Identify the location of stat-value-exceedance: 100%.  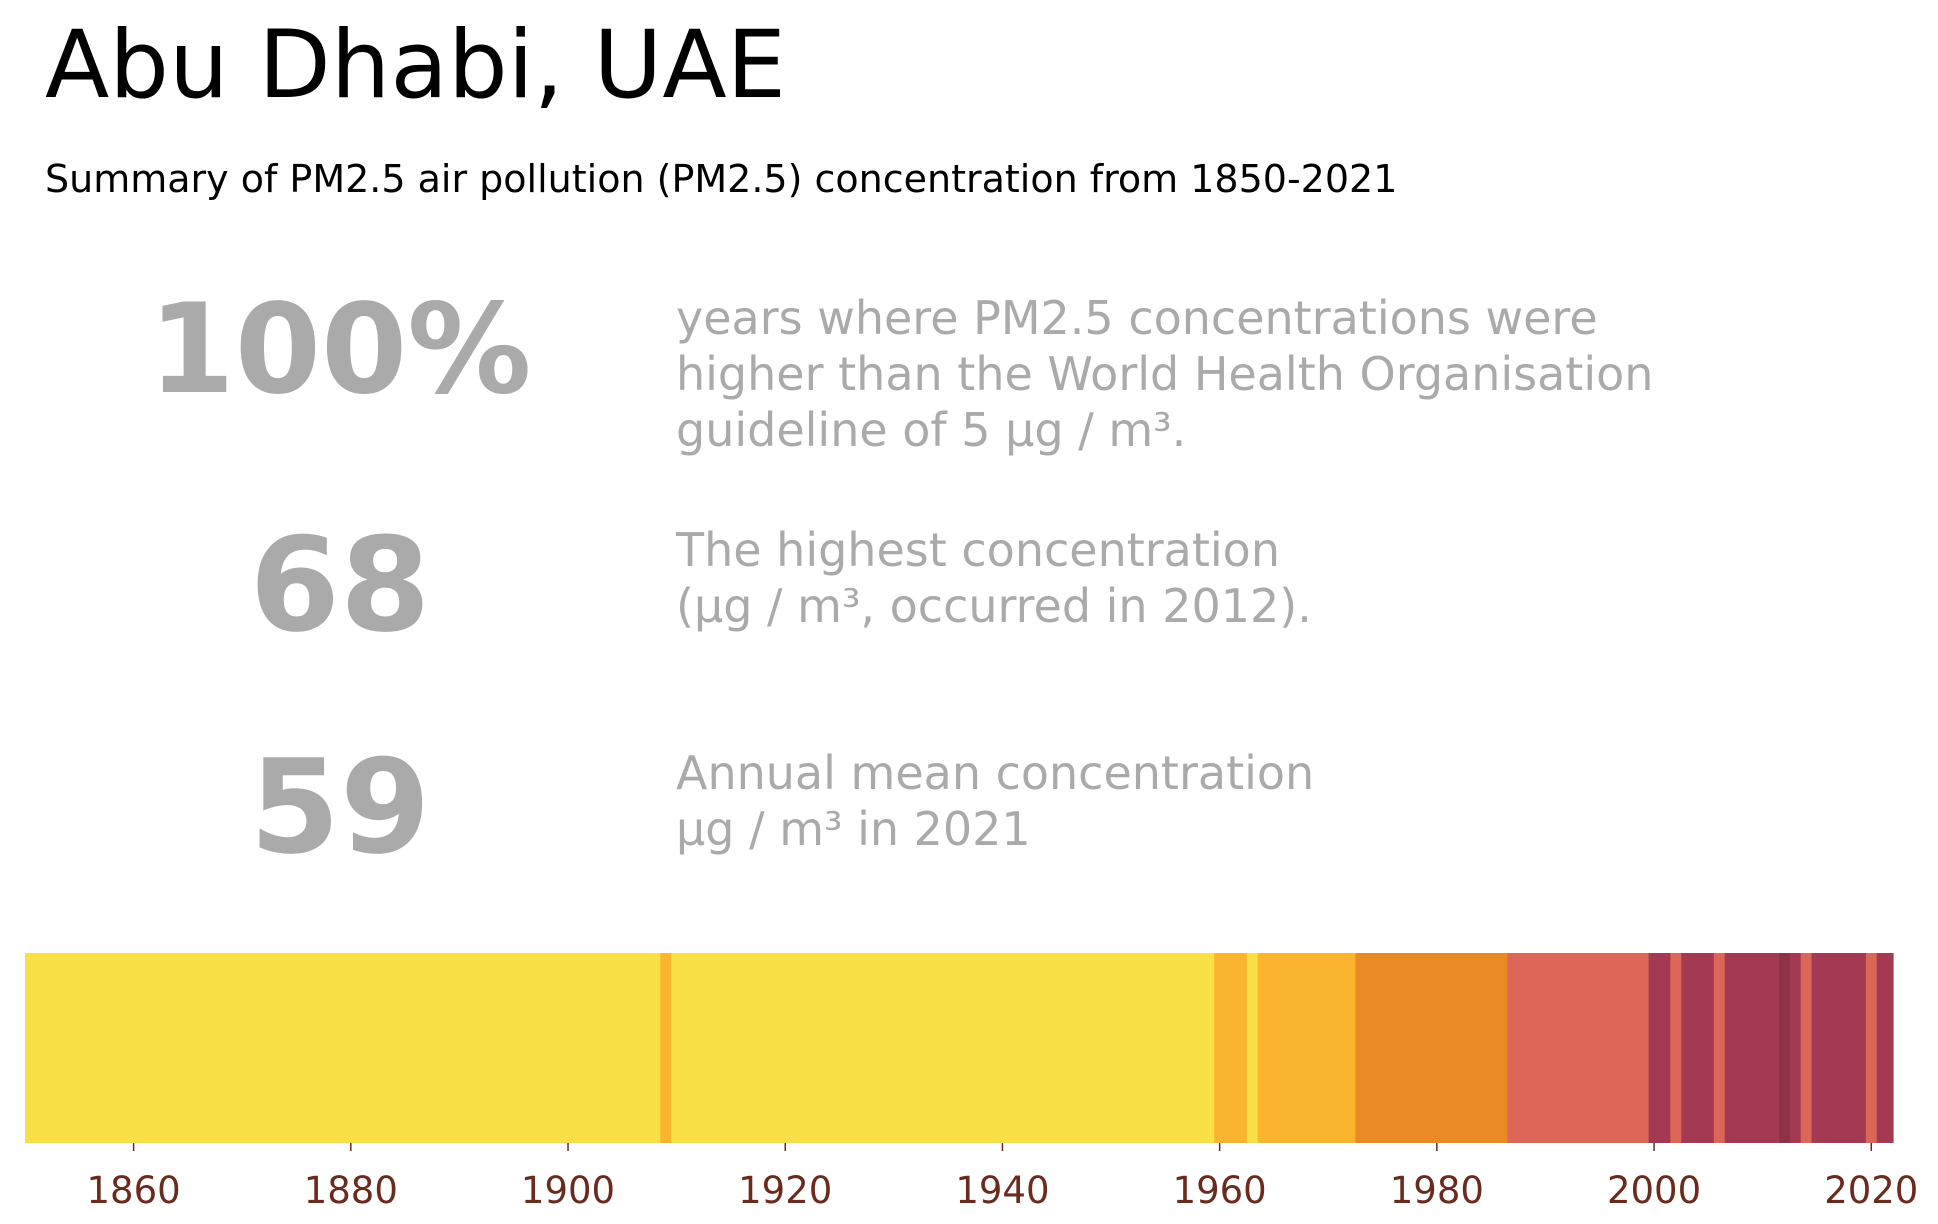
(340, 350).